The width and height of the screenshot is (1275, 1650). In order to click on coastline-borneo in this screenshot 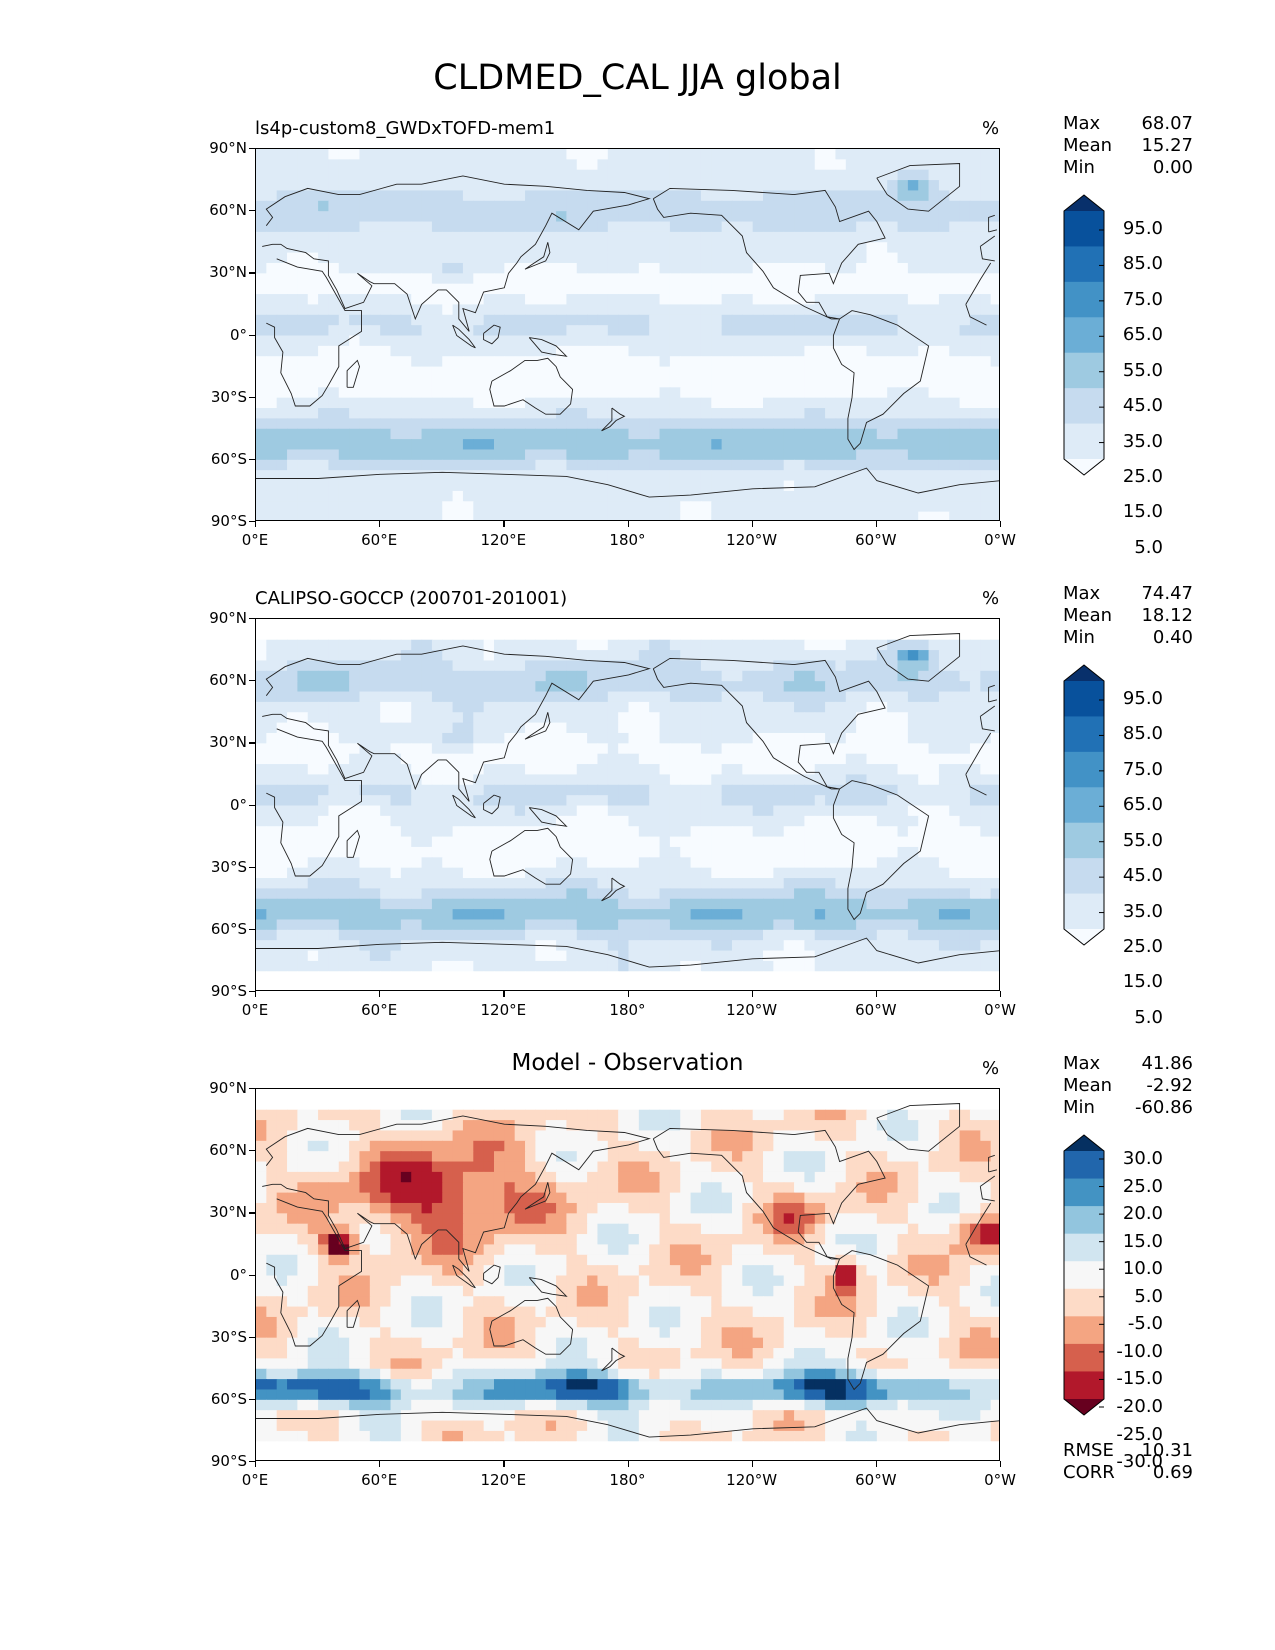, I will do `click(492, 334)`.